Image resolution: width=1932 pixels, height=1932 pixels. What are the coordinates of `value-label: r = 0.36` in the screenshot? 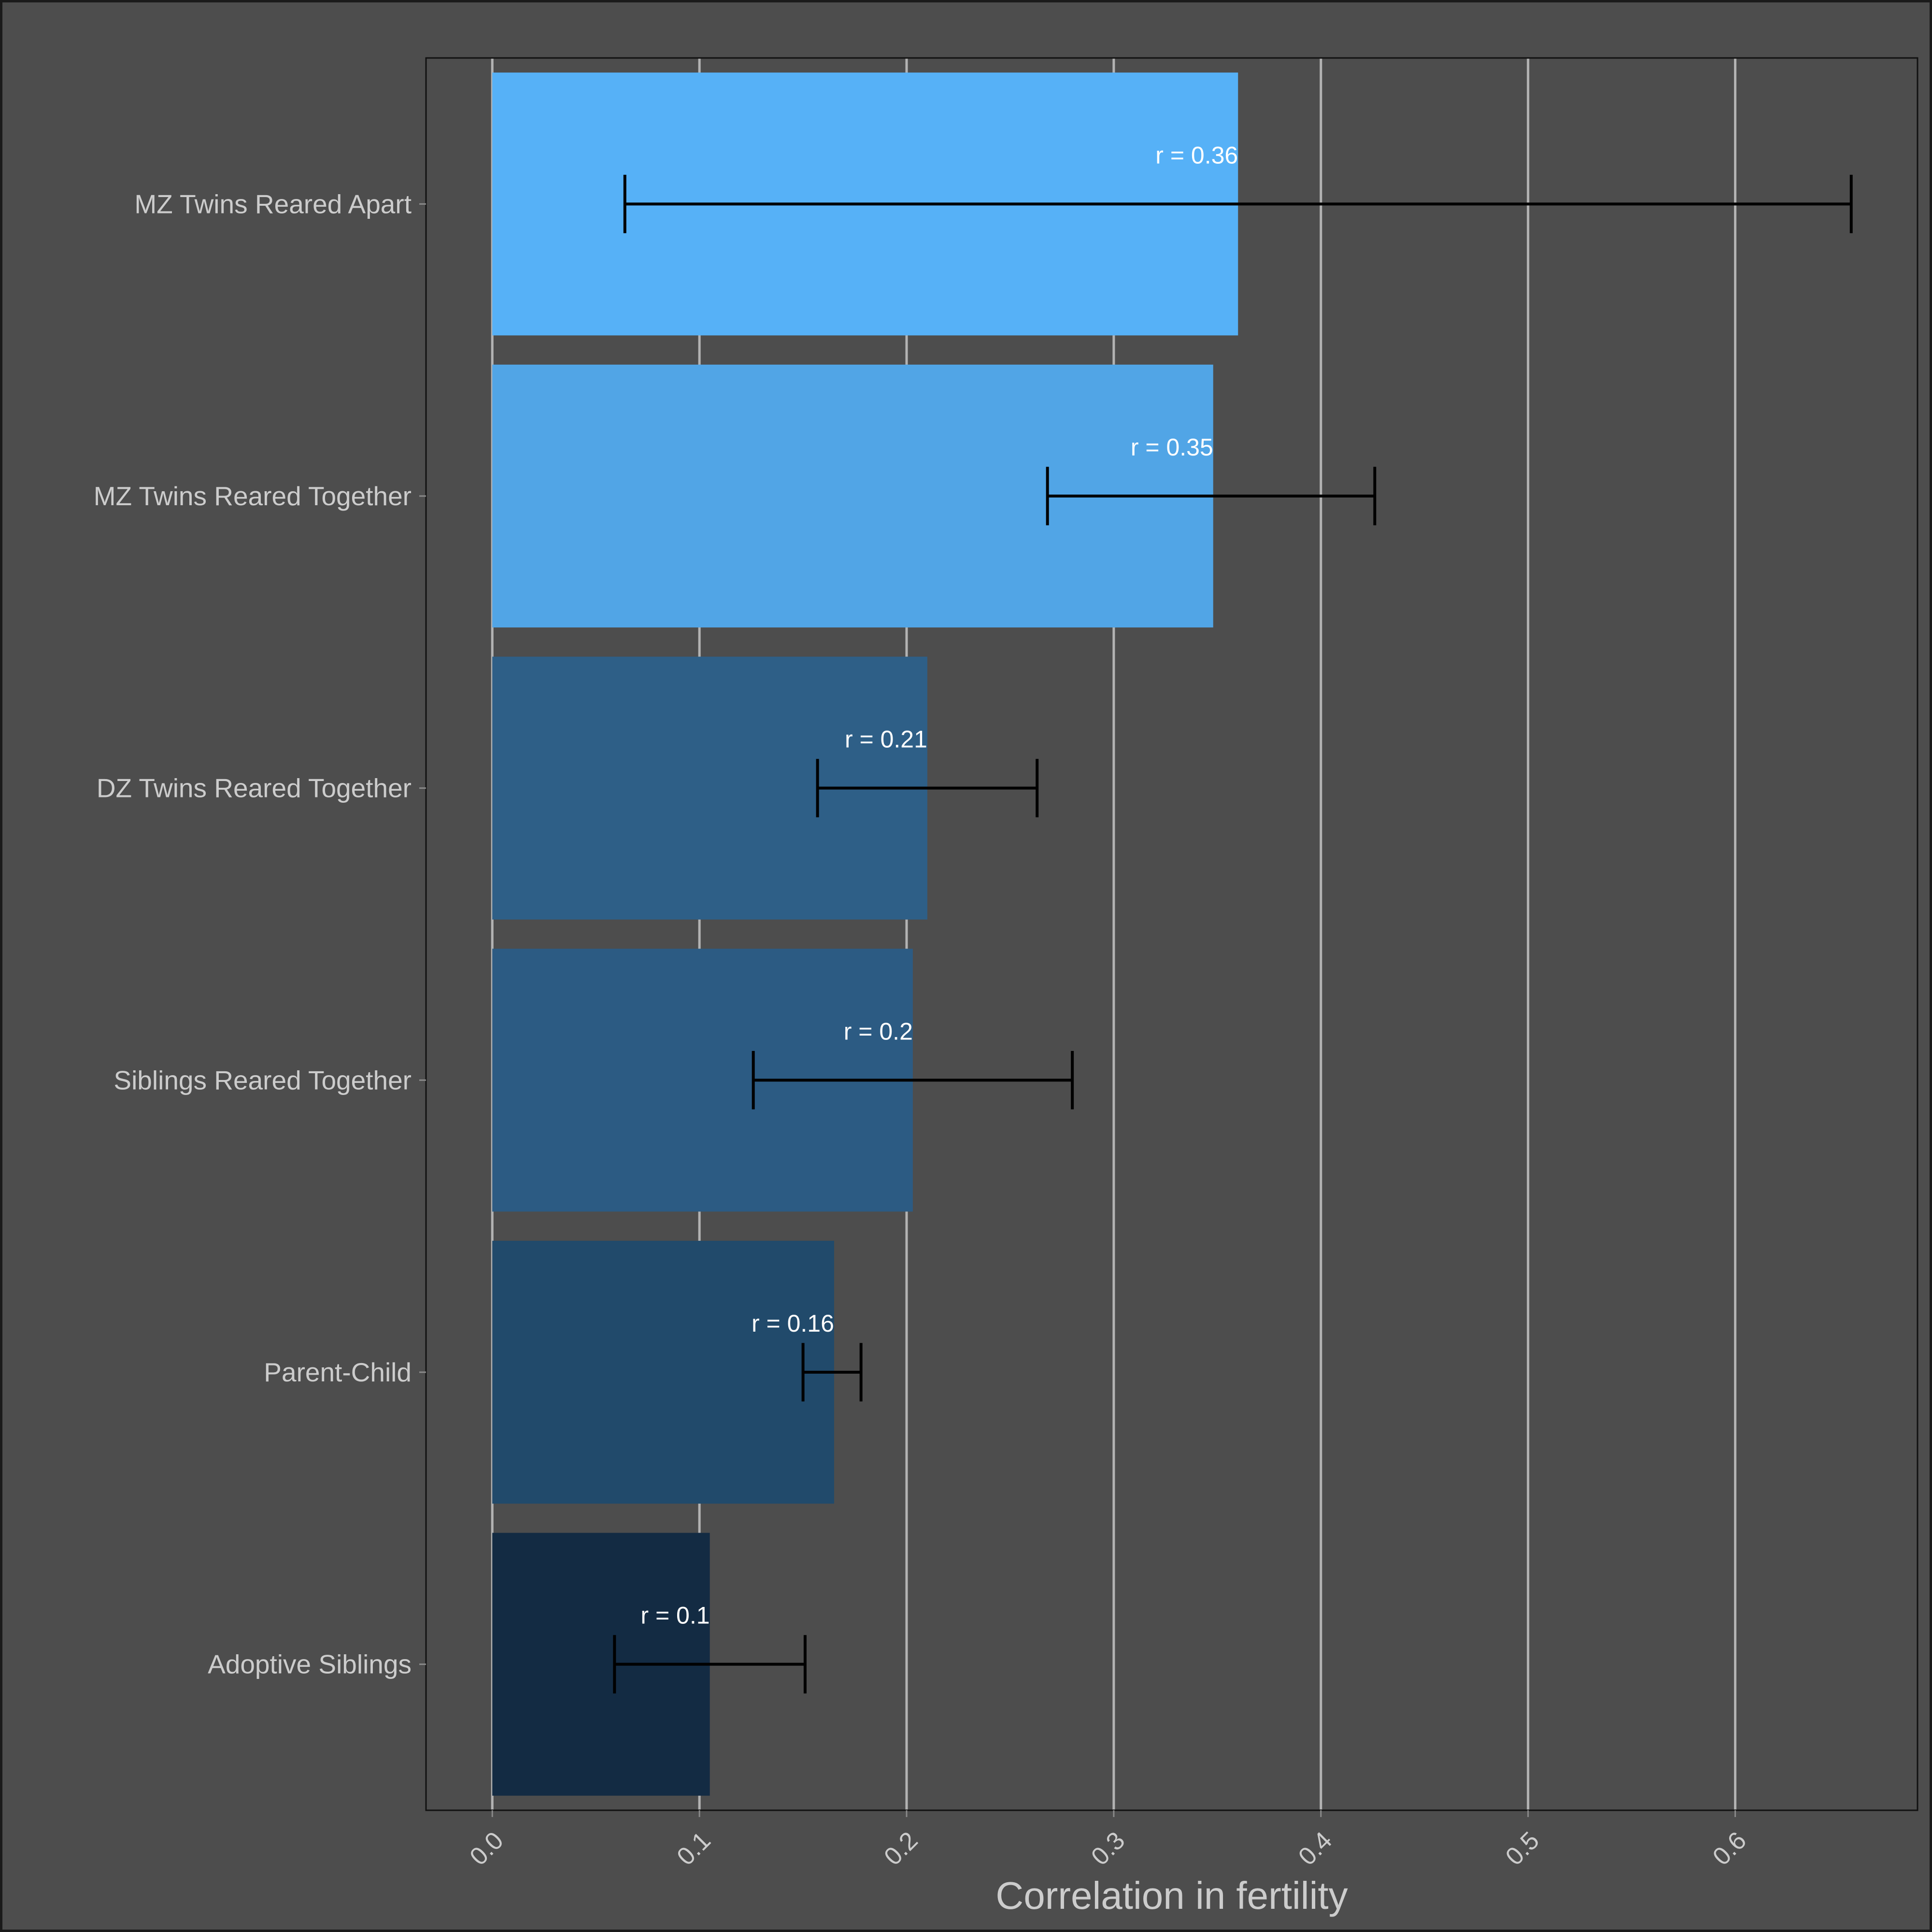 It's located at (1196, 155).